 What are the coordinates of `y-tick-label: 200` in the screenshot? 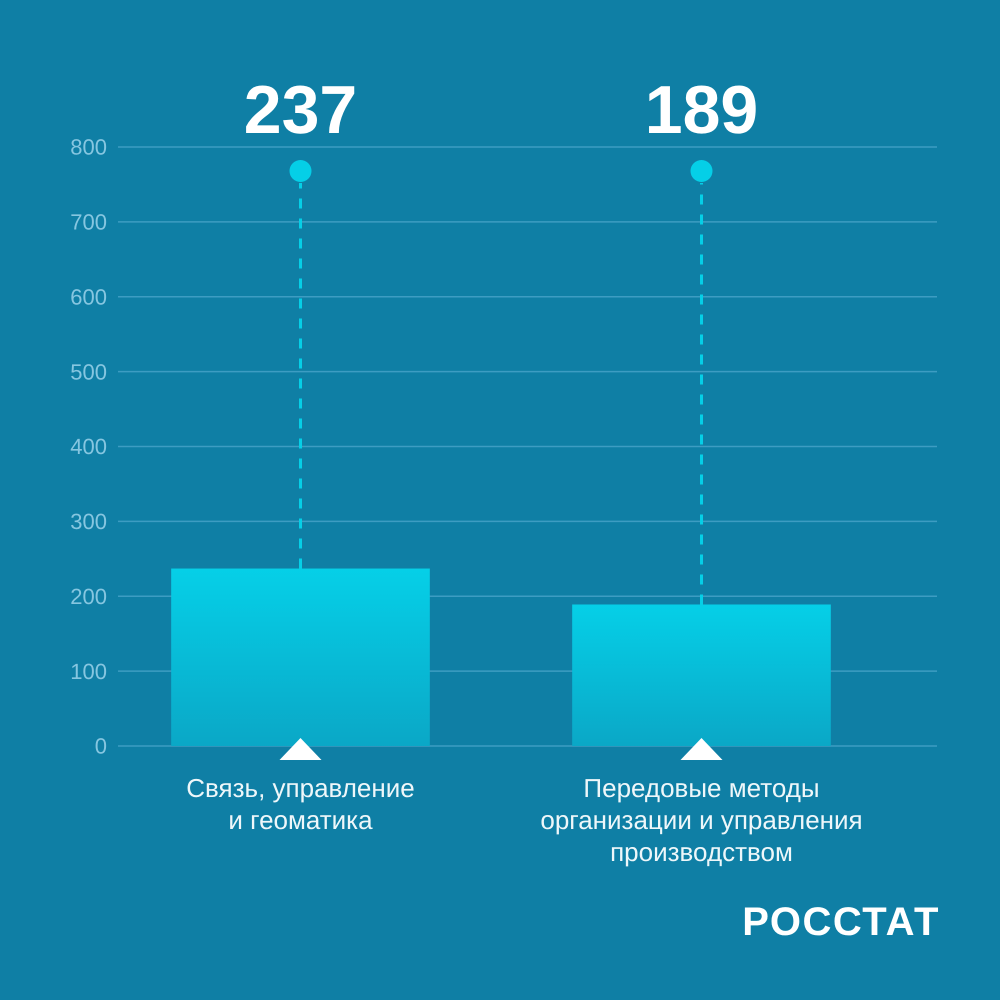 It's located at (88, 596).